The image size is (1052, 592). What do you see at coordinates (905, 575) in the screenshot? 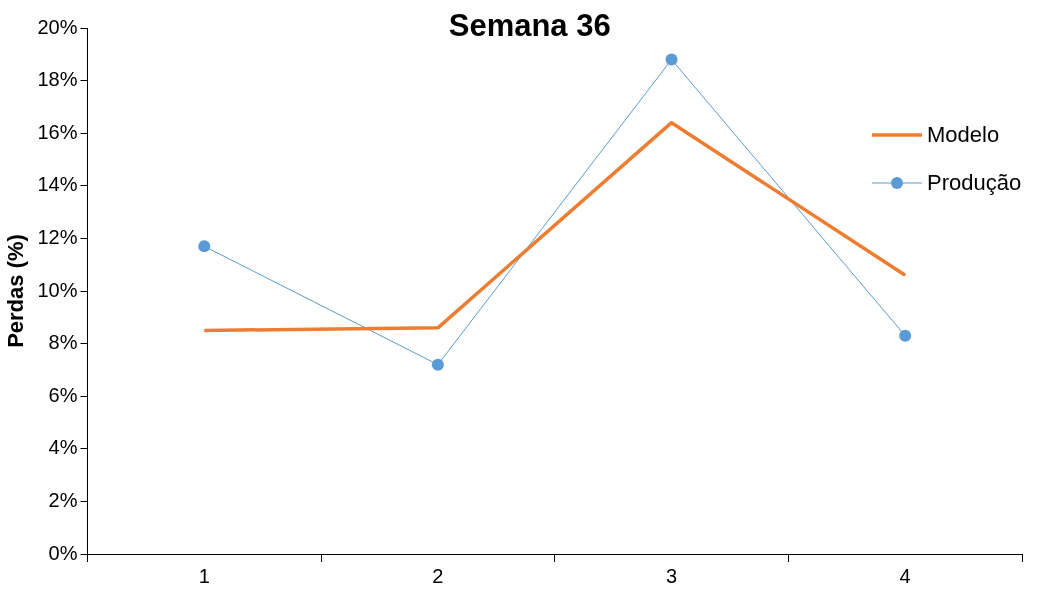
I see `x-tick-label: 4` at bounding box center [905, 575].